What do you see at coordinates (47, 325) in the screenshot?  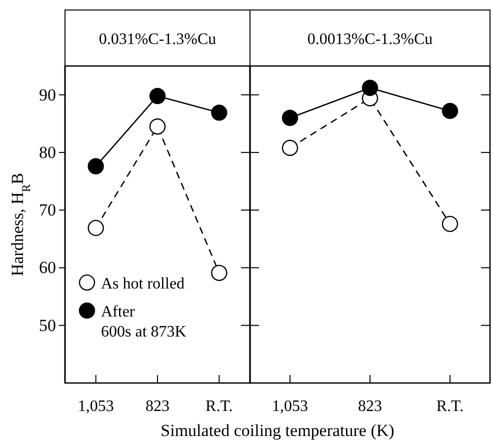 I see `y-tick-label: 50` at bounding box center [47, 325].